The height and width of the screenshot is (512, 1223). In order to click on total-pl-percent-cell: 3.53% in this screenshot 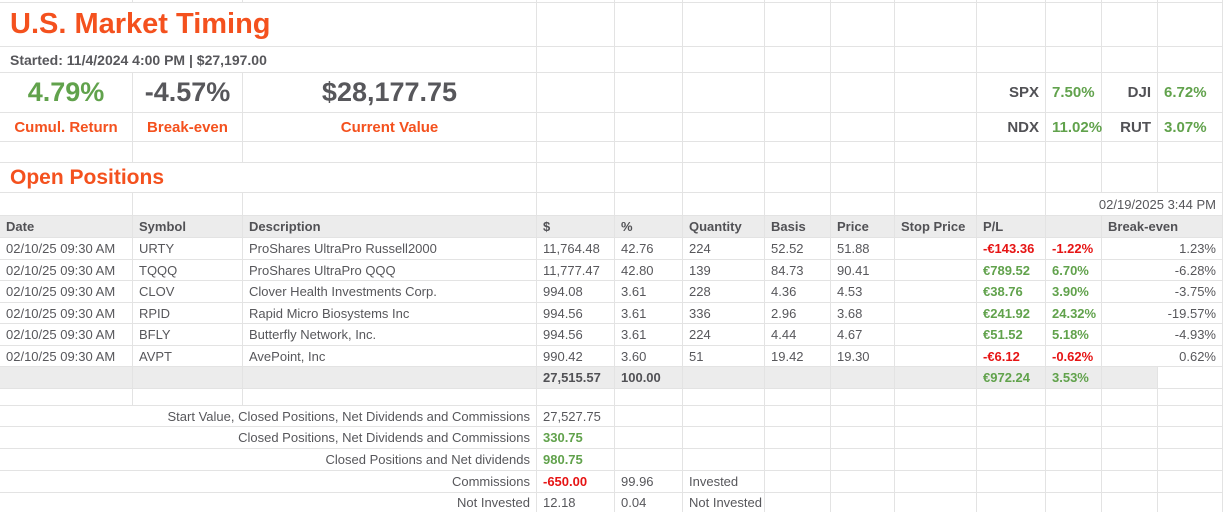, I will do `click(1074, 377)`.